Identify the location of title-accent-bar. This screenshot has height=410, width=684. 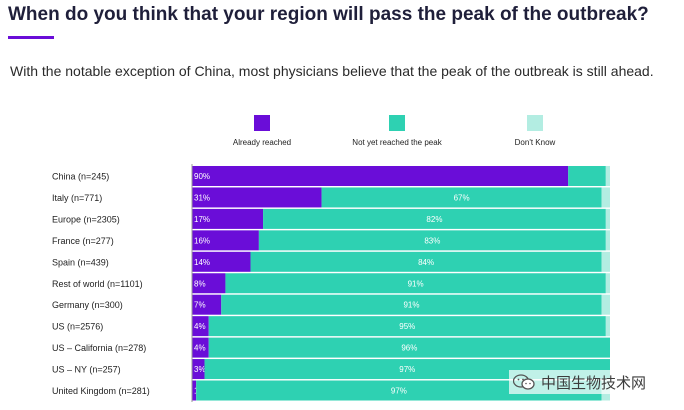
(31, 37).